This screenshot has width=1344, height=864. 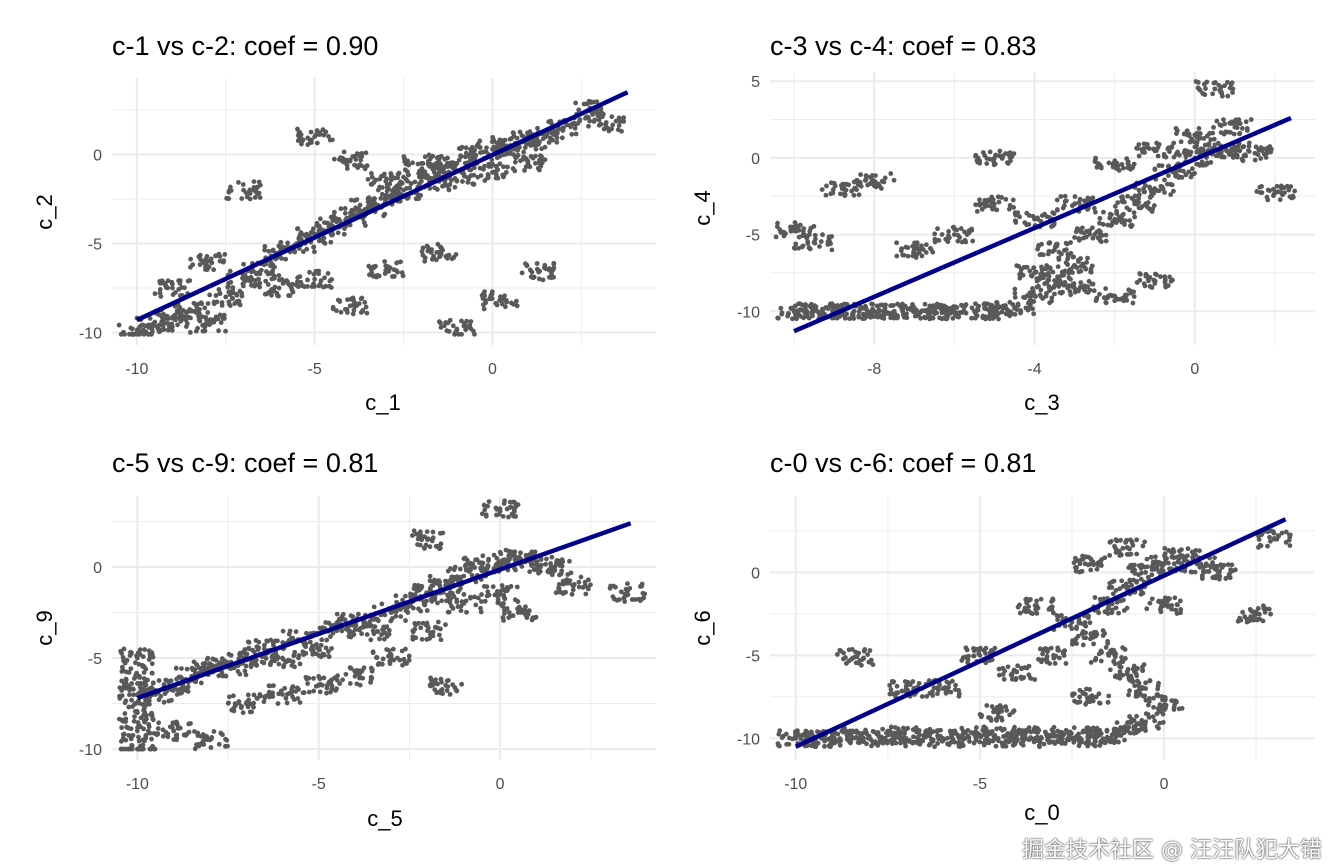 I want to click on panel-title: c-5 vs c-9: coef = 0.81, so click(x=245, y=463).